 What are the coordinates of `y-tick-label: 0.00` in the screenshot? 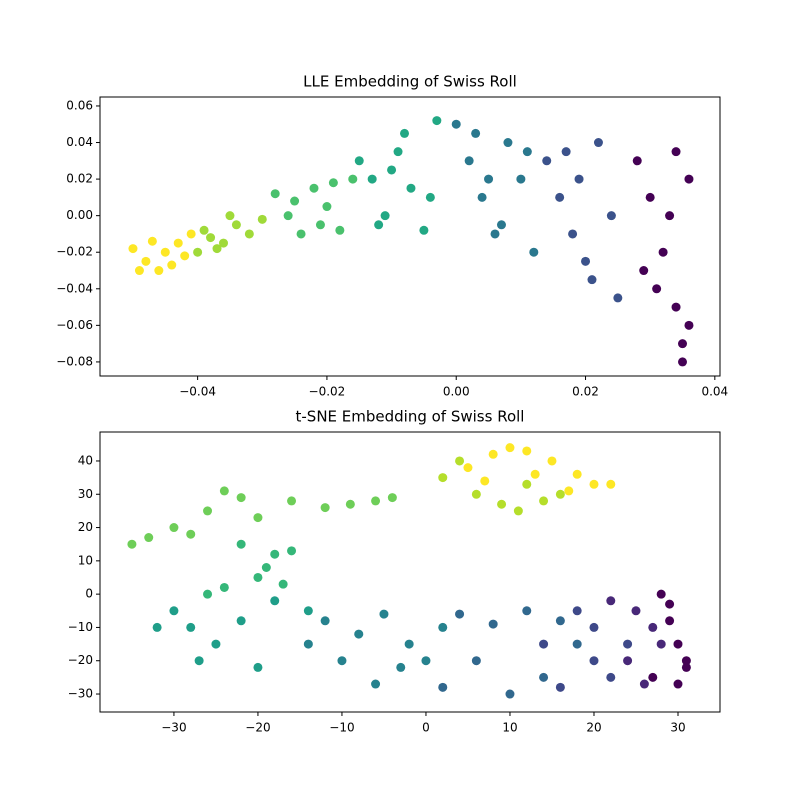 It's located at (79, 215).